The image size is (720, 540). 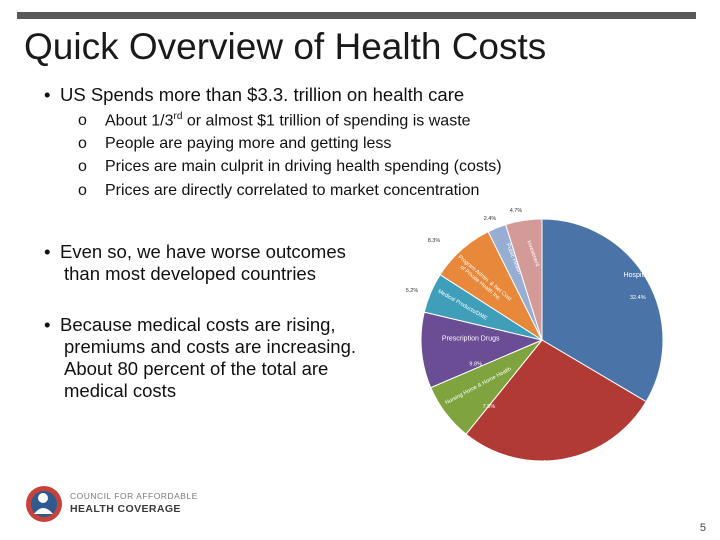 What do you see at coordinates (475, 365) in the screenshot?
I see `pie-value-label: 9.8%` at bounding box center [475, 365].